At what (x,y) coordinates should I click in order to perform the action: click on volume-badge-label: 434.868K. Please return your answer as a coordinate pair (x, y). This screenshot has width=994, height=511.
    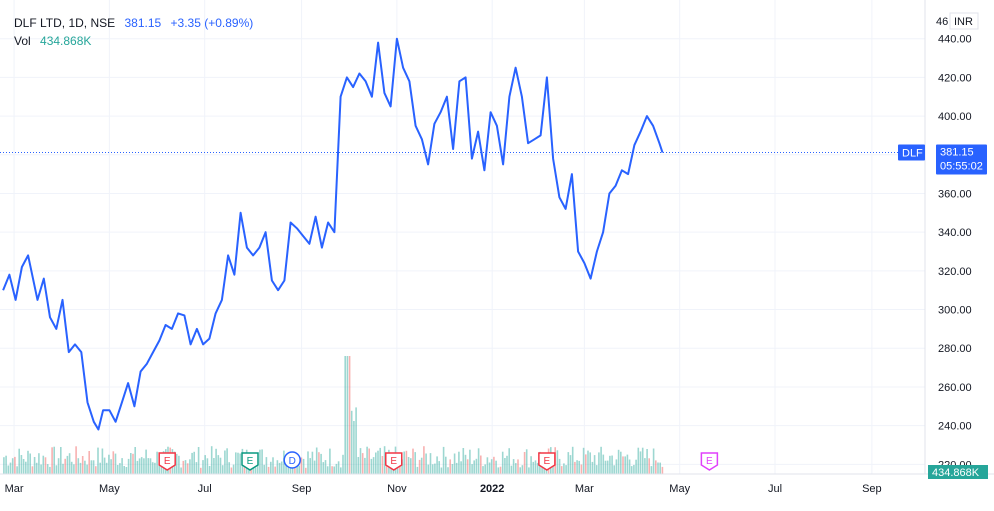
    Looking at the image, I should click on (956, 473).